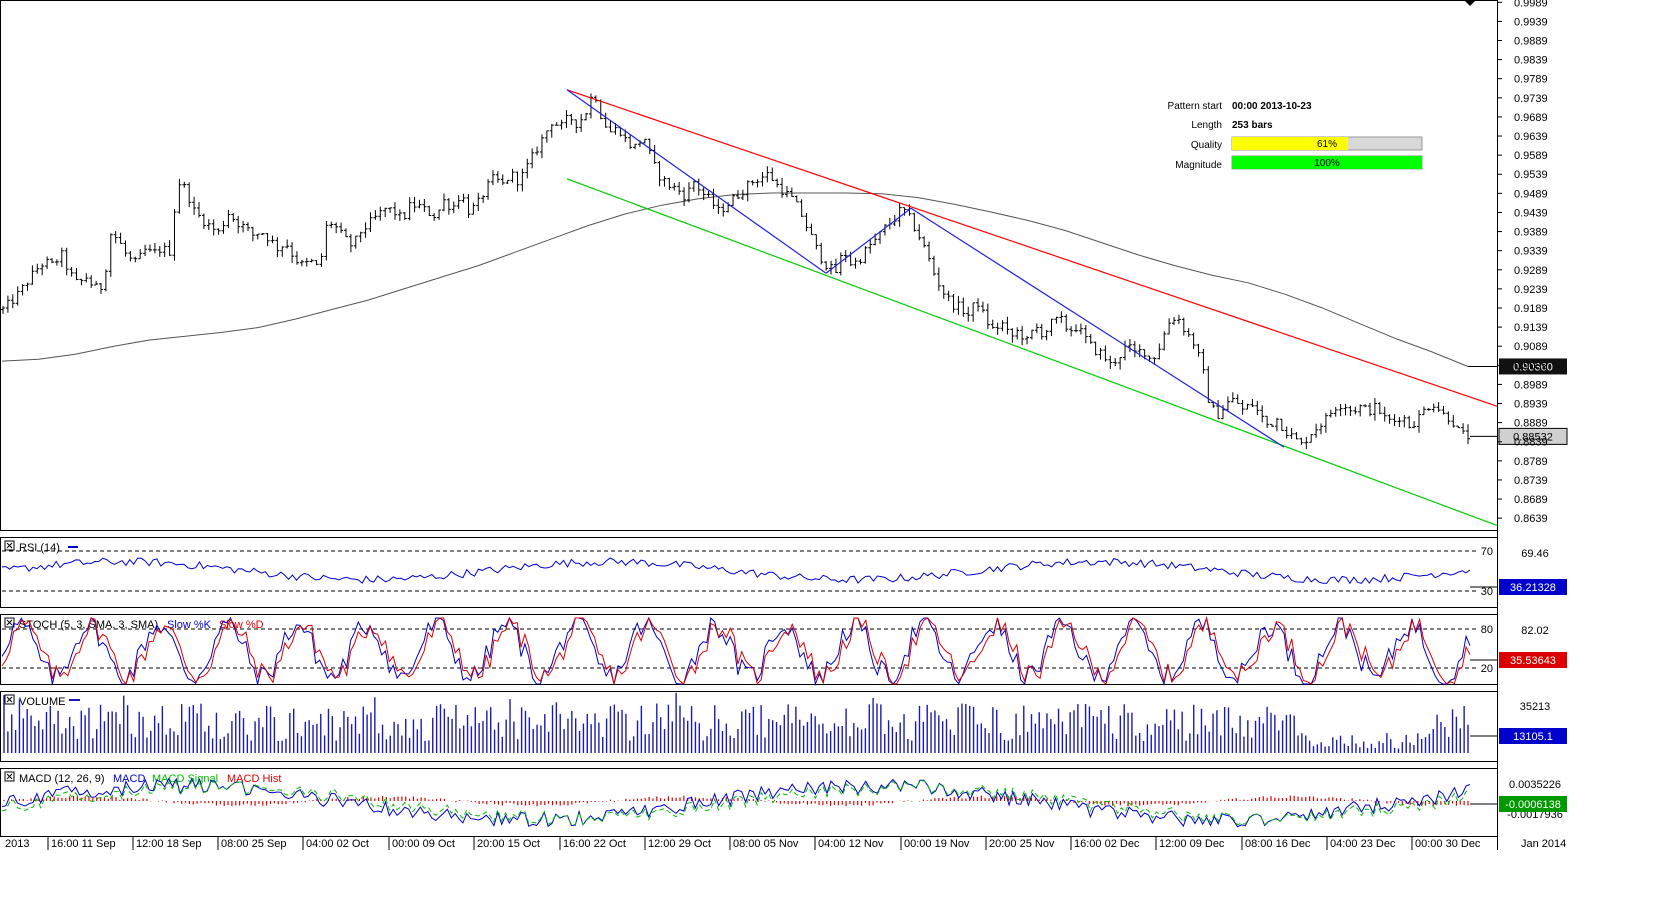 The image size is (1655, 897). I want to click on stoch-d-legend: Slow %D, so click(241, 625).